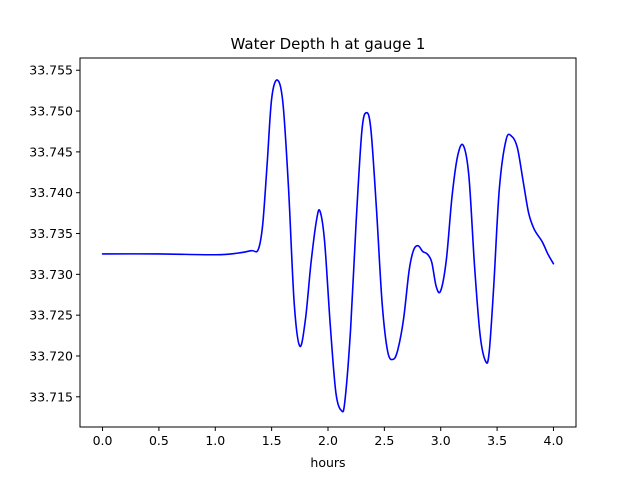 The image size is (640, 480). What do you see at coordinates (51, 233) in the screenshot?
I see `y-tick-label: 33.735` at bounding box center [51, 233].